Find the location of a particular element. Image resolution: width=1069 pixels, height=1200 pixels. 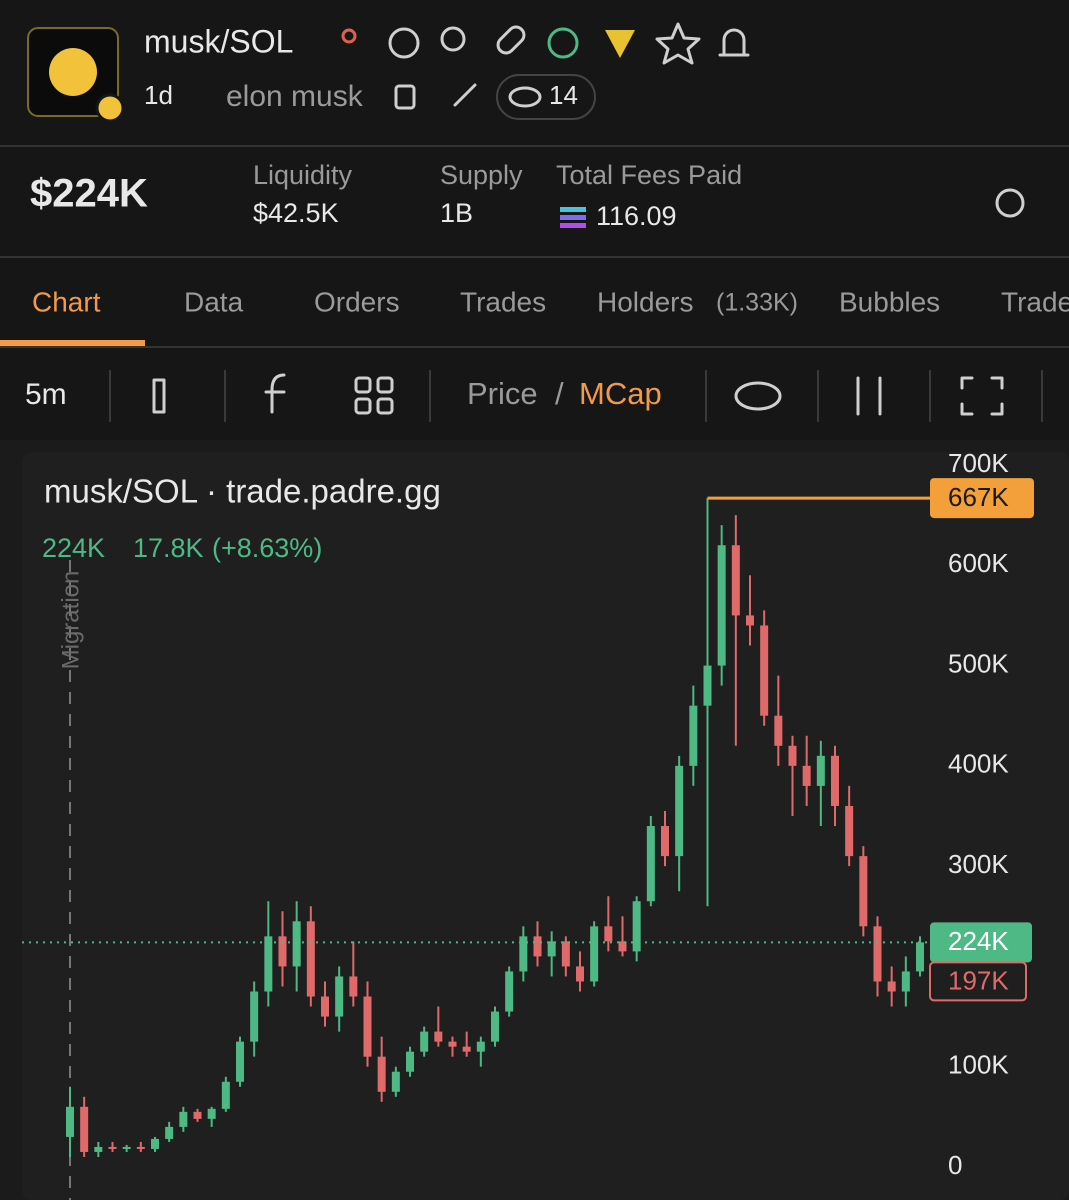

high-price-tag is located at coordinates (982, 498).